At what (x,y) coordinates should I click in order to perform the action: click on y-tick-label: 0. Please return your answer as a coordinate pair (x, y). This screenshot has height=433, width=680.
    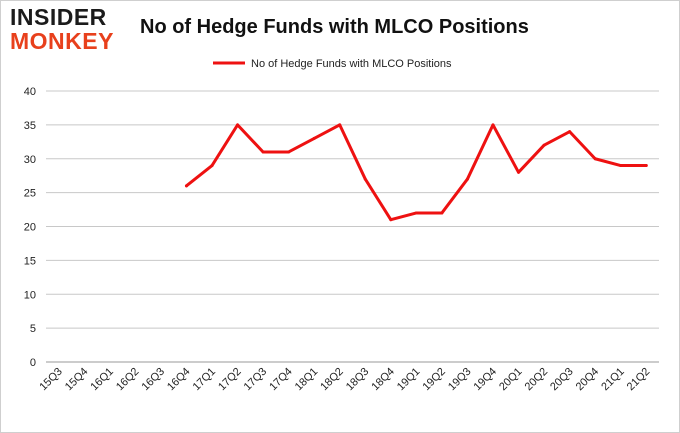
    Looking at the image, I should click on (33, 363).